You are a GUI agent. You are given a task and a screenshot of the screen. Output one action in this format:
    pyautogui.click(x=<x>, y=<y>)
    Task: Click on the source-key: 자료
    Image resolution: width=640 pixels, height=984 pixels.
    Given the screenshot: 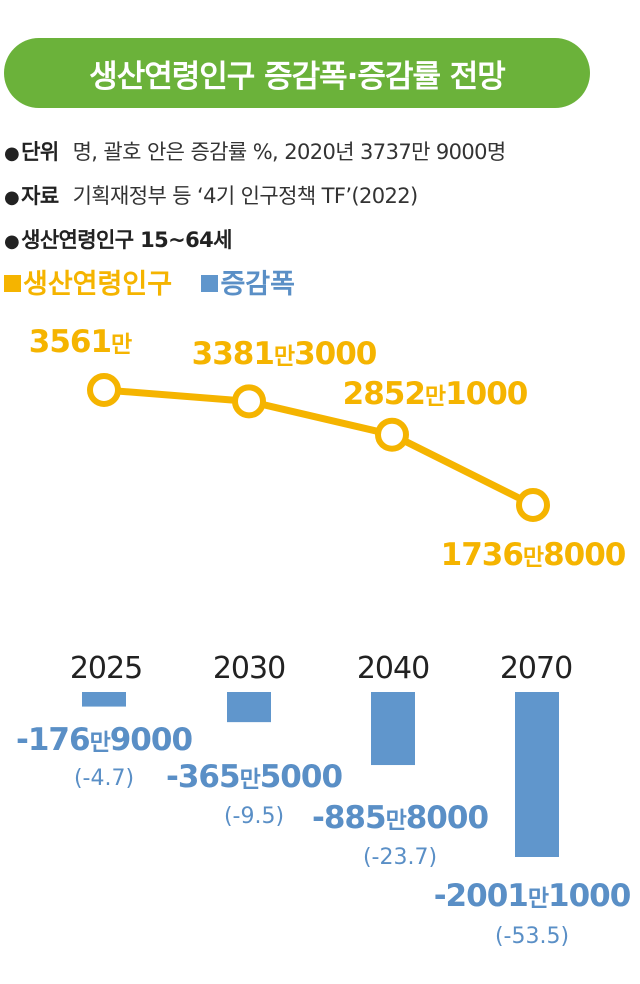 What is the action you would take?
    pyautogui.click(x=40, y=196)
    